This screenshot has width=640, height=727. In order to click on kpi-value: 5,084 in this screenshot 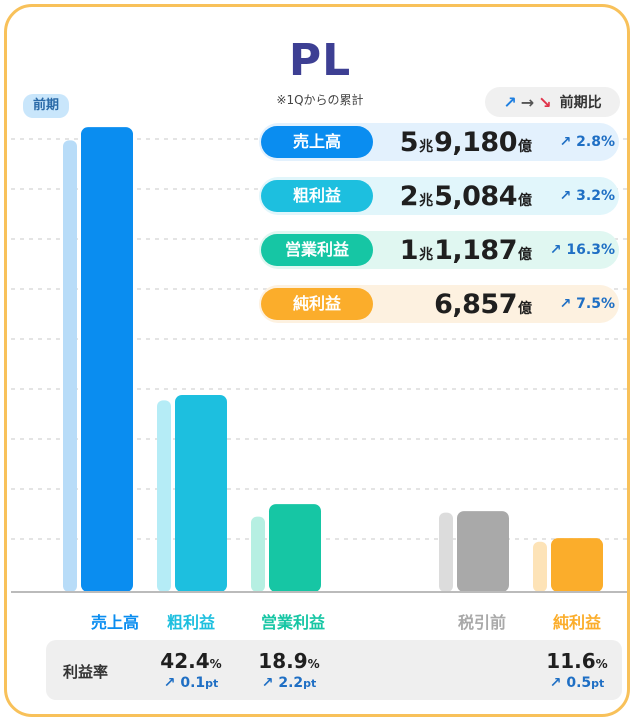, I will do `click(475, 196)`.